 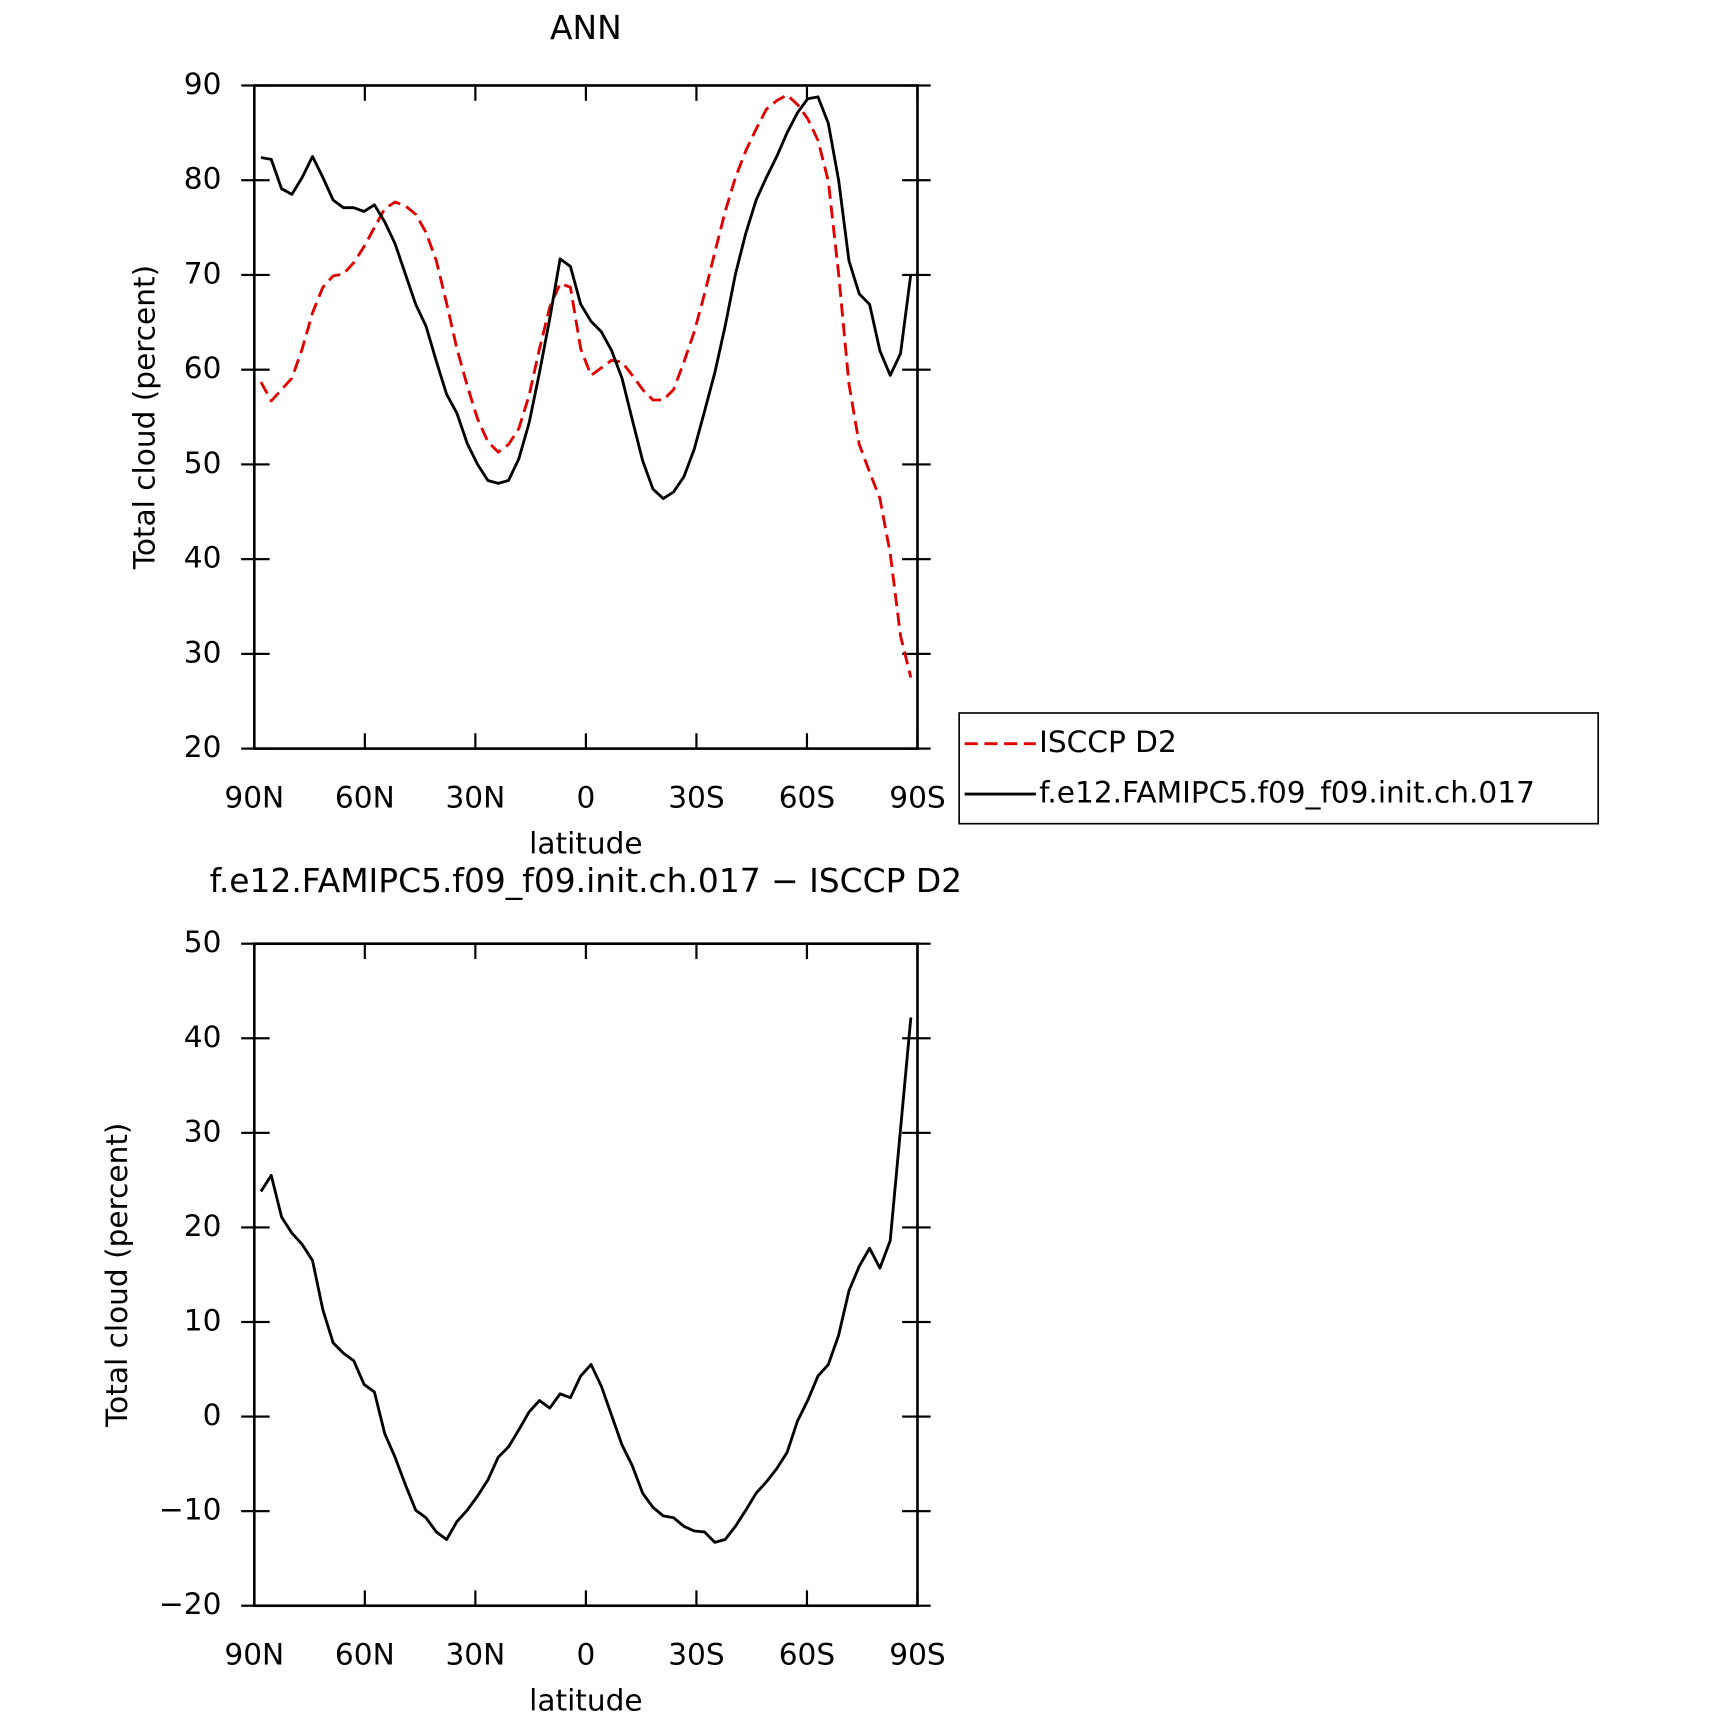 What do you see at coordinates (212, 1415) in the screenshot?
I see `y-tick-label: 0` at bounding box center [212, 1415].